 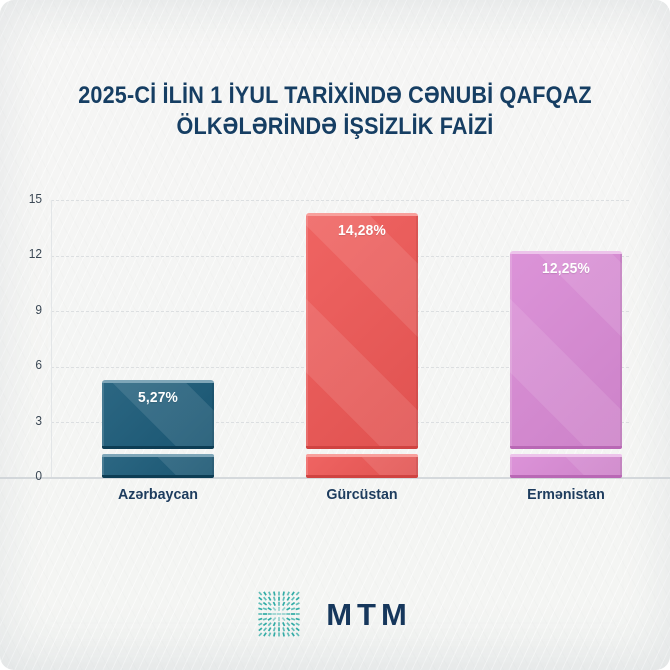 I want to click on mtm-burst-logo-icon, so click(x=279, y=614).